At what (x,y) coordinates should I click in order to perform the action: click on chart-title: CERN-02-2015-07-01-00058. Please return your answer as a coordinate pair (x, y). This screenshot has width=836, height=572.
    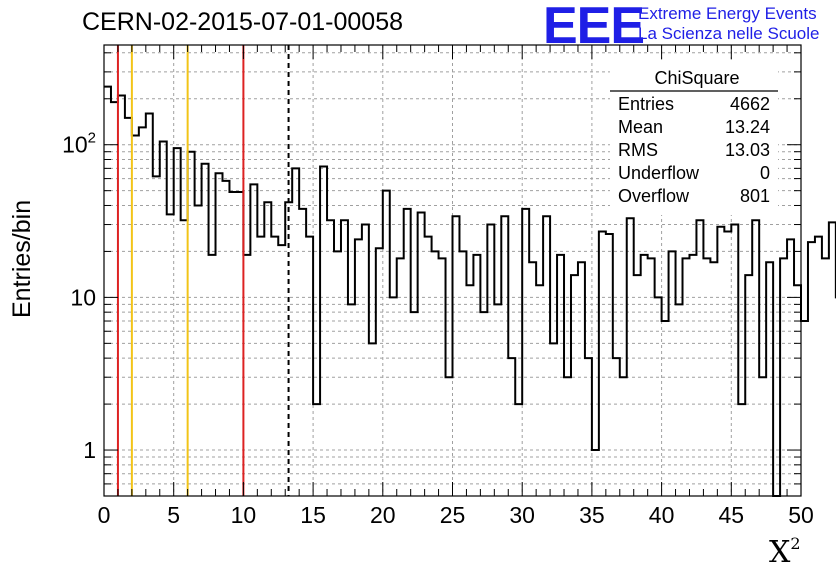
    Looking at the image, I should click on (243, 22).